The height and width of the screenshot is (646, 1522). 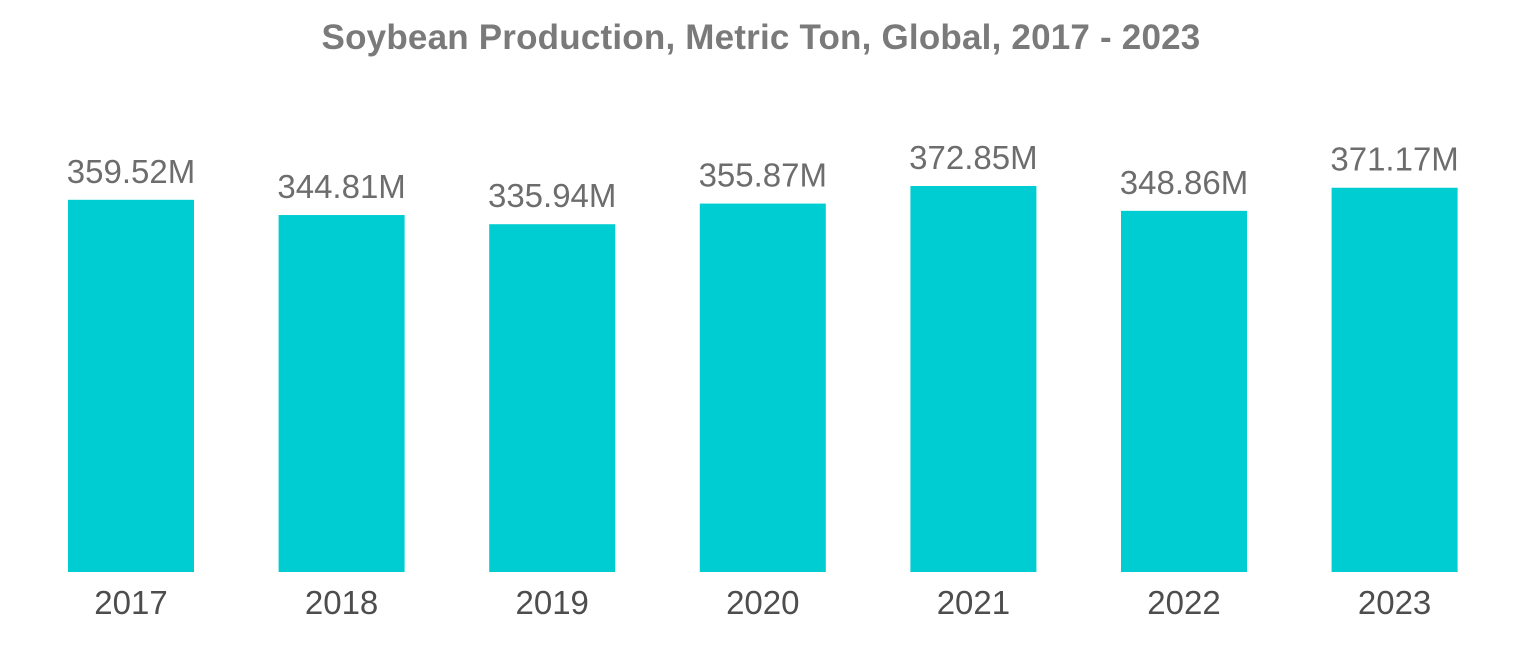 What do you see at coordinates (1394, 159) in the screenshot?
I see `data-label-2023: 371.17M` at bounding box center [1394, 159].